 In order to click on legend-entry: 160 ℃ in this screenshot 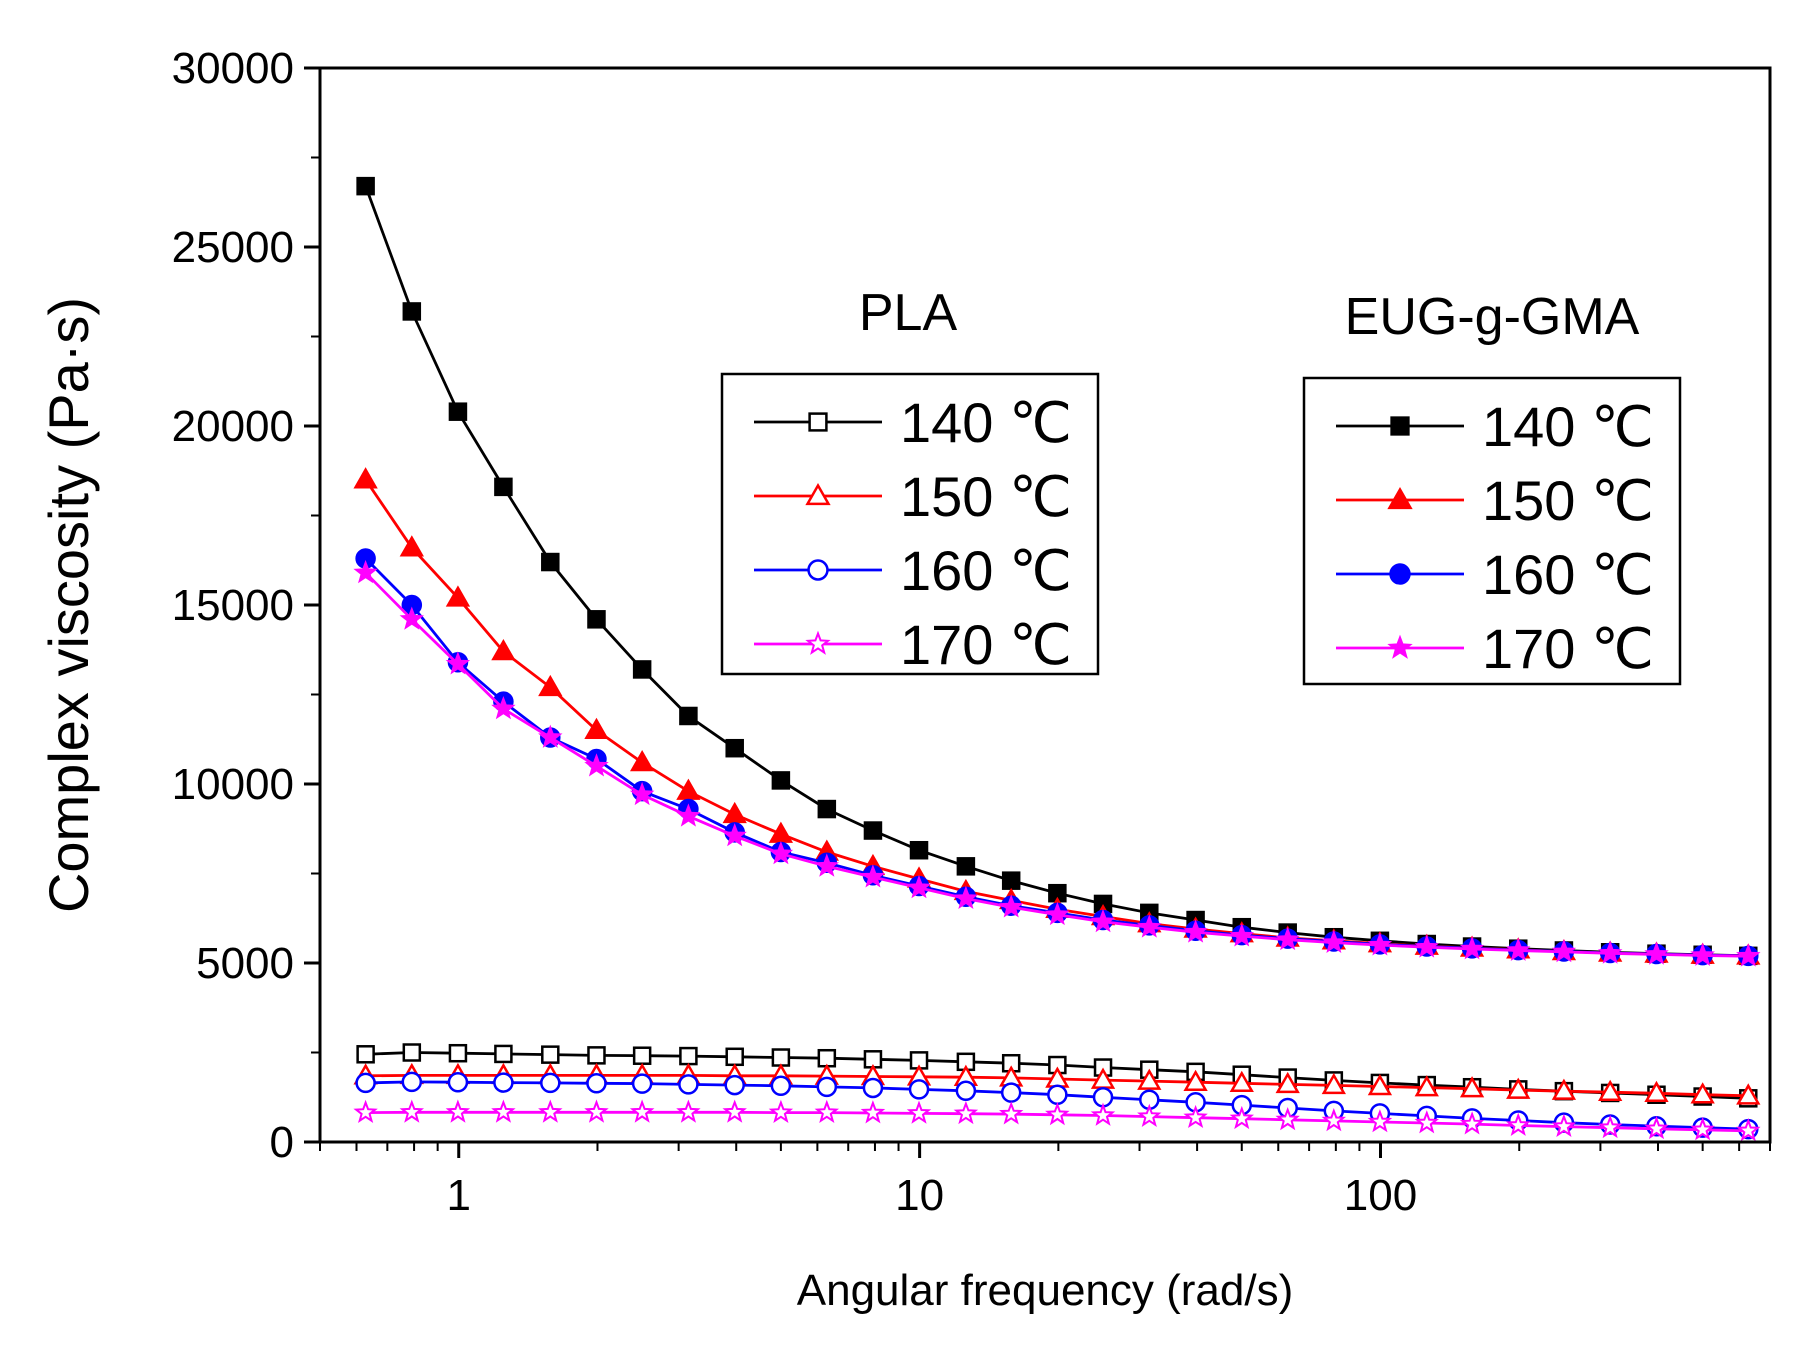, I will do `click(1495, 574)`.